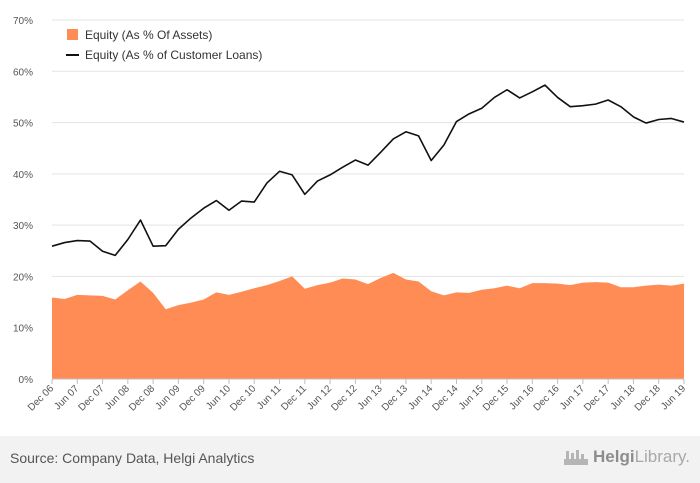  What do you see at coordinates (148, 35) in the screenshot?
I see `legend-label-assets: Equity (As % Of Assets)` at bounding box center [148, 35].